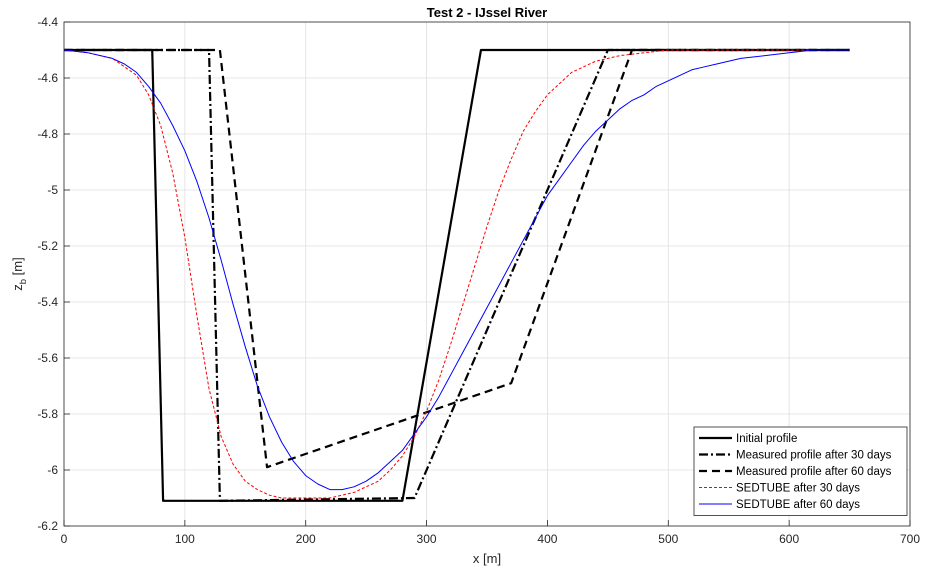  I want to click on y-axis-label: zb [m], so click(19, 273).